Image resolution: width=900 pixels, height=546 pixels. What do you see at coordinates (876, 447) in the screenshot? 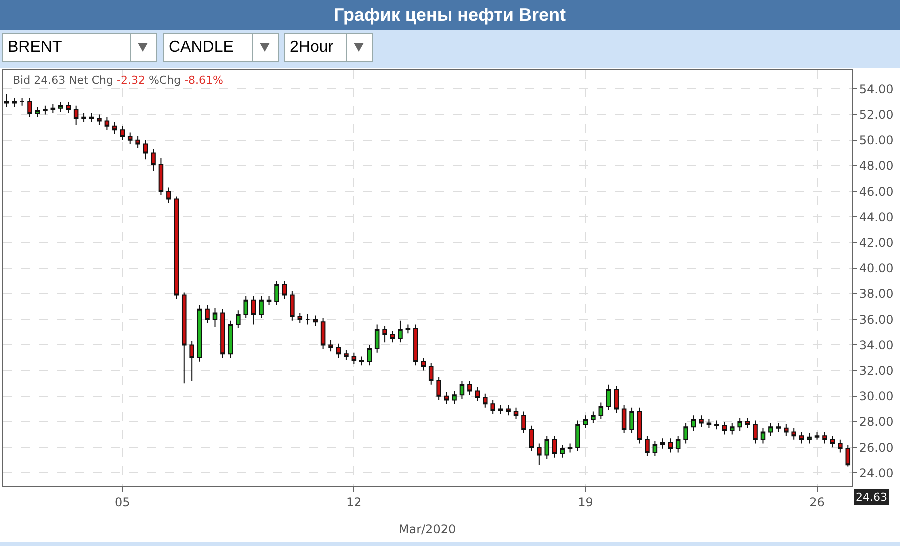
I see `y-tick-label: 26.00` at bounding box center [876, 447].